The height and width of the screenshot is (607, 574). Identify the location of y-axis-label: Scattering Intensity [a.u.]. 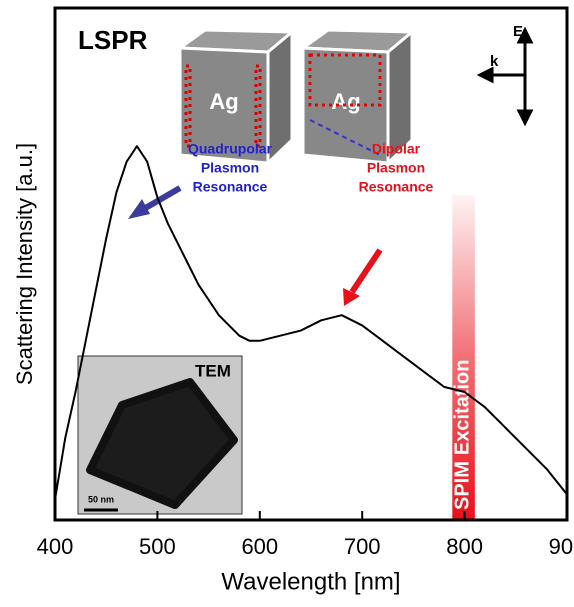
(24, 264).